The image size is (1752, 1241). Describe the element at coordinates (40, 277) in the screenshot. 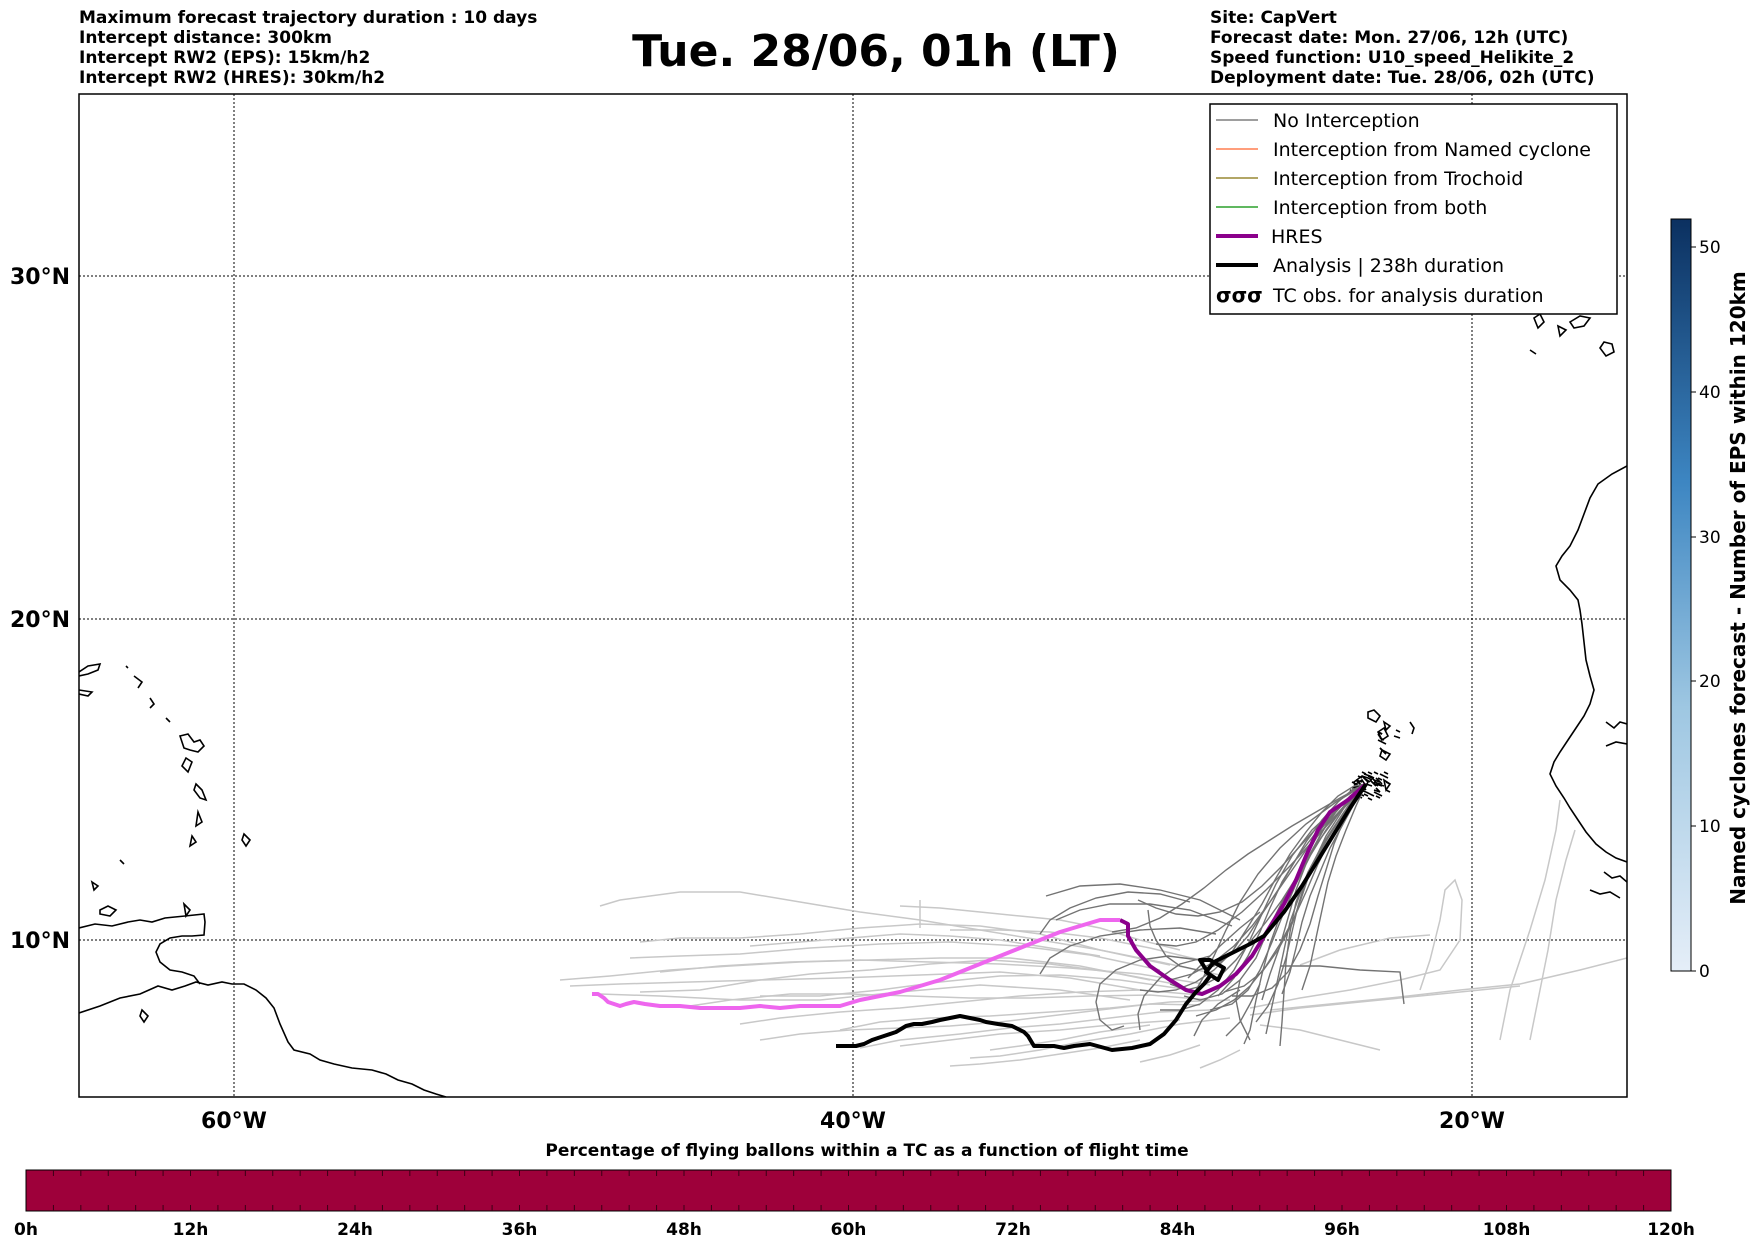

I see `lat-label-30n: 30°N` at that location.